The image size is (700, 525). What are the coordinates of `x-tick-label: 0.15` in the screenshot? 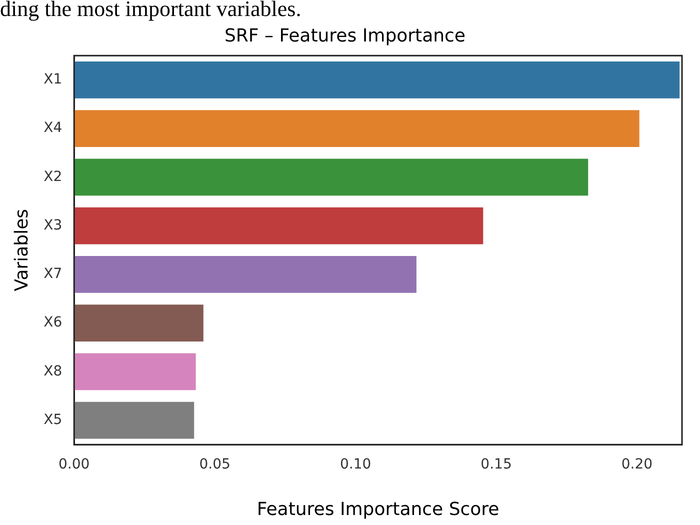 It's located at (496, 464).